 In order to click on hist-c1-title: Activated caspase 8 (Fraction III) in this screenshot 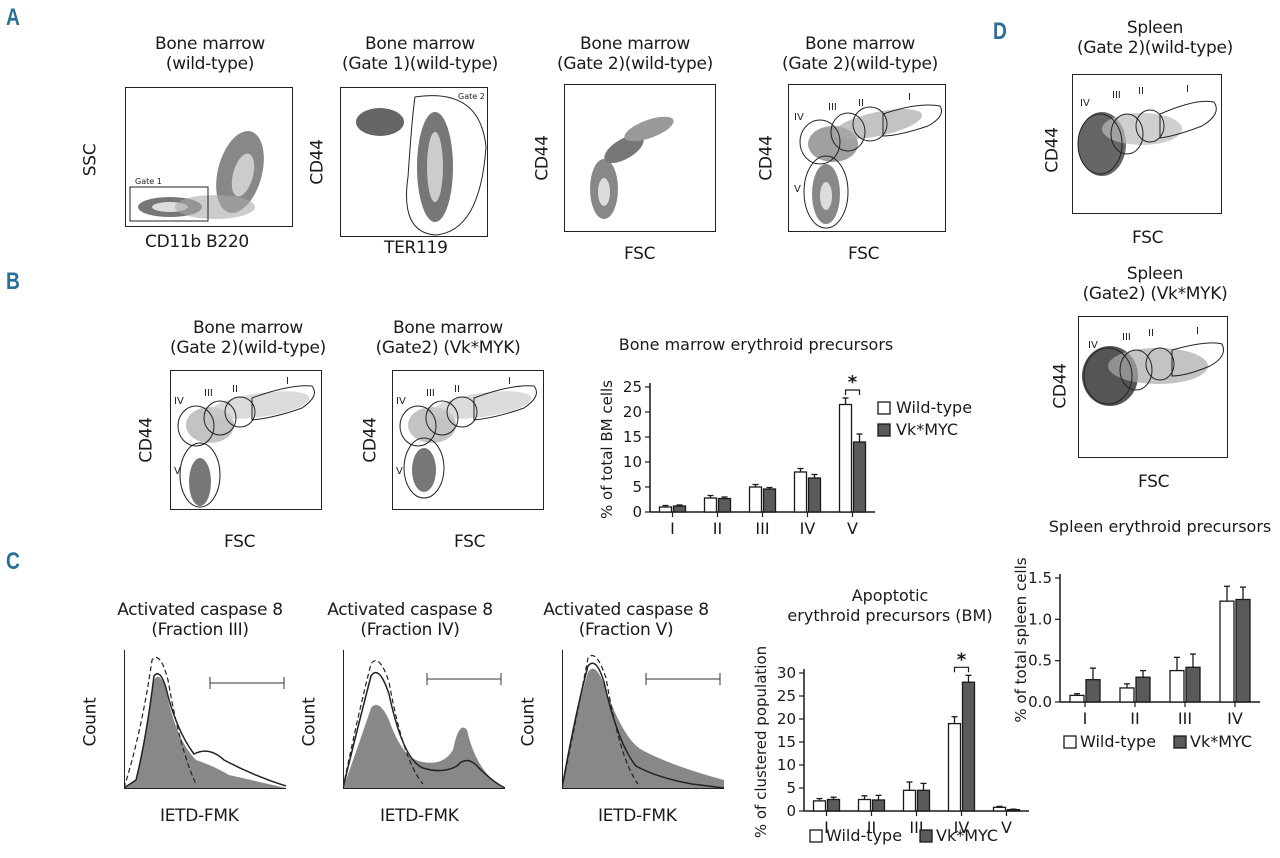, I will do `click(200, 620)`.